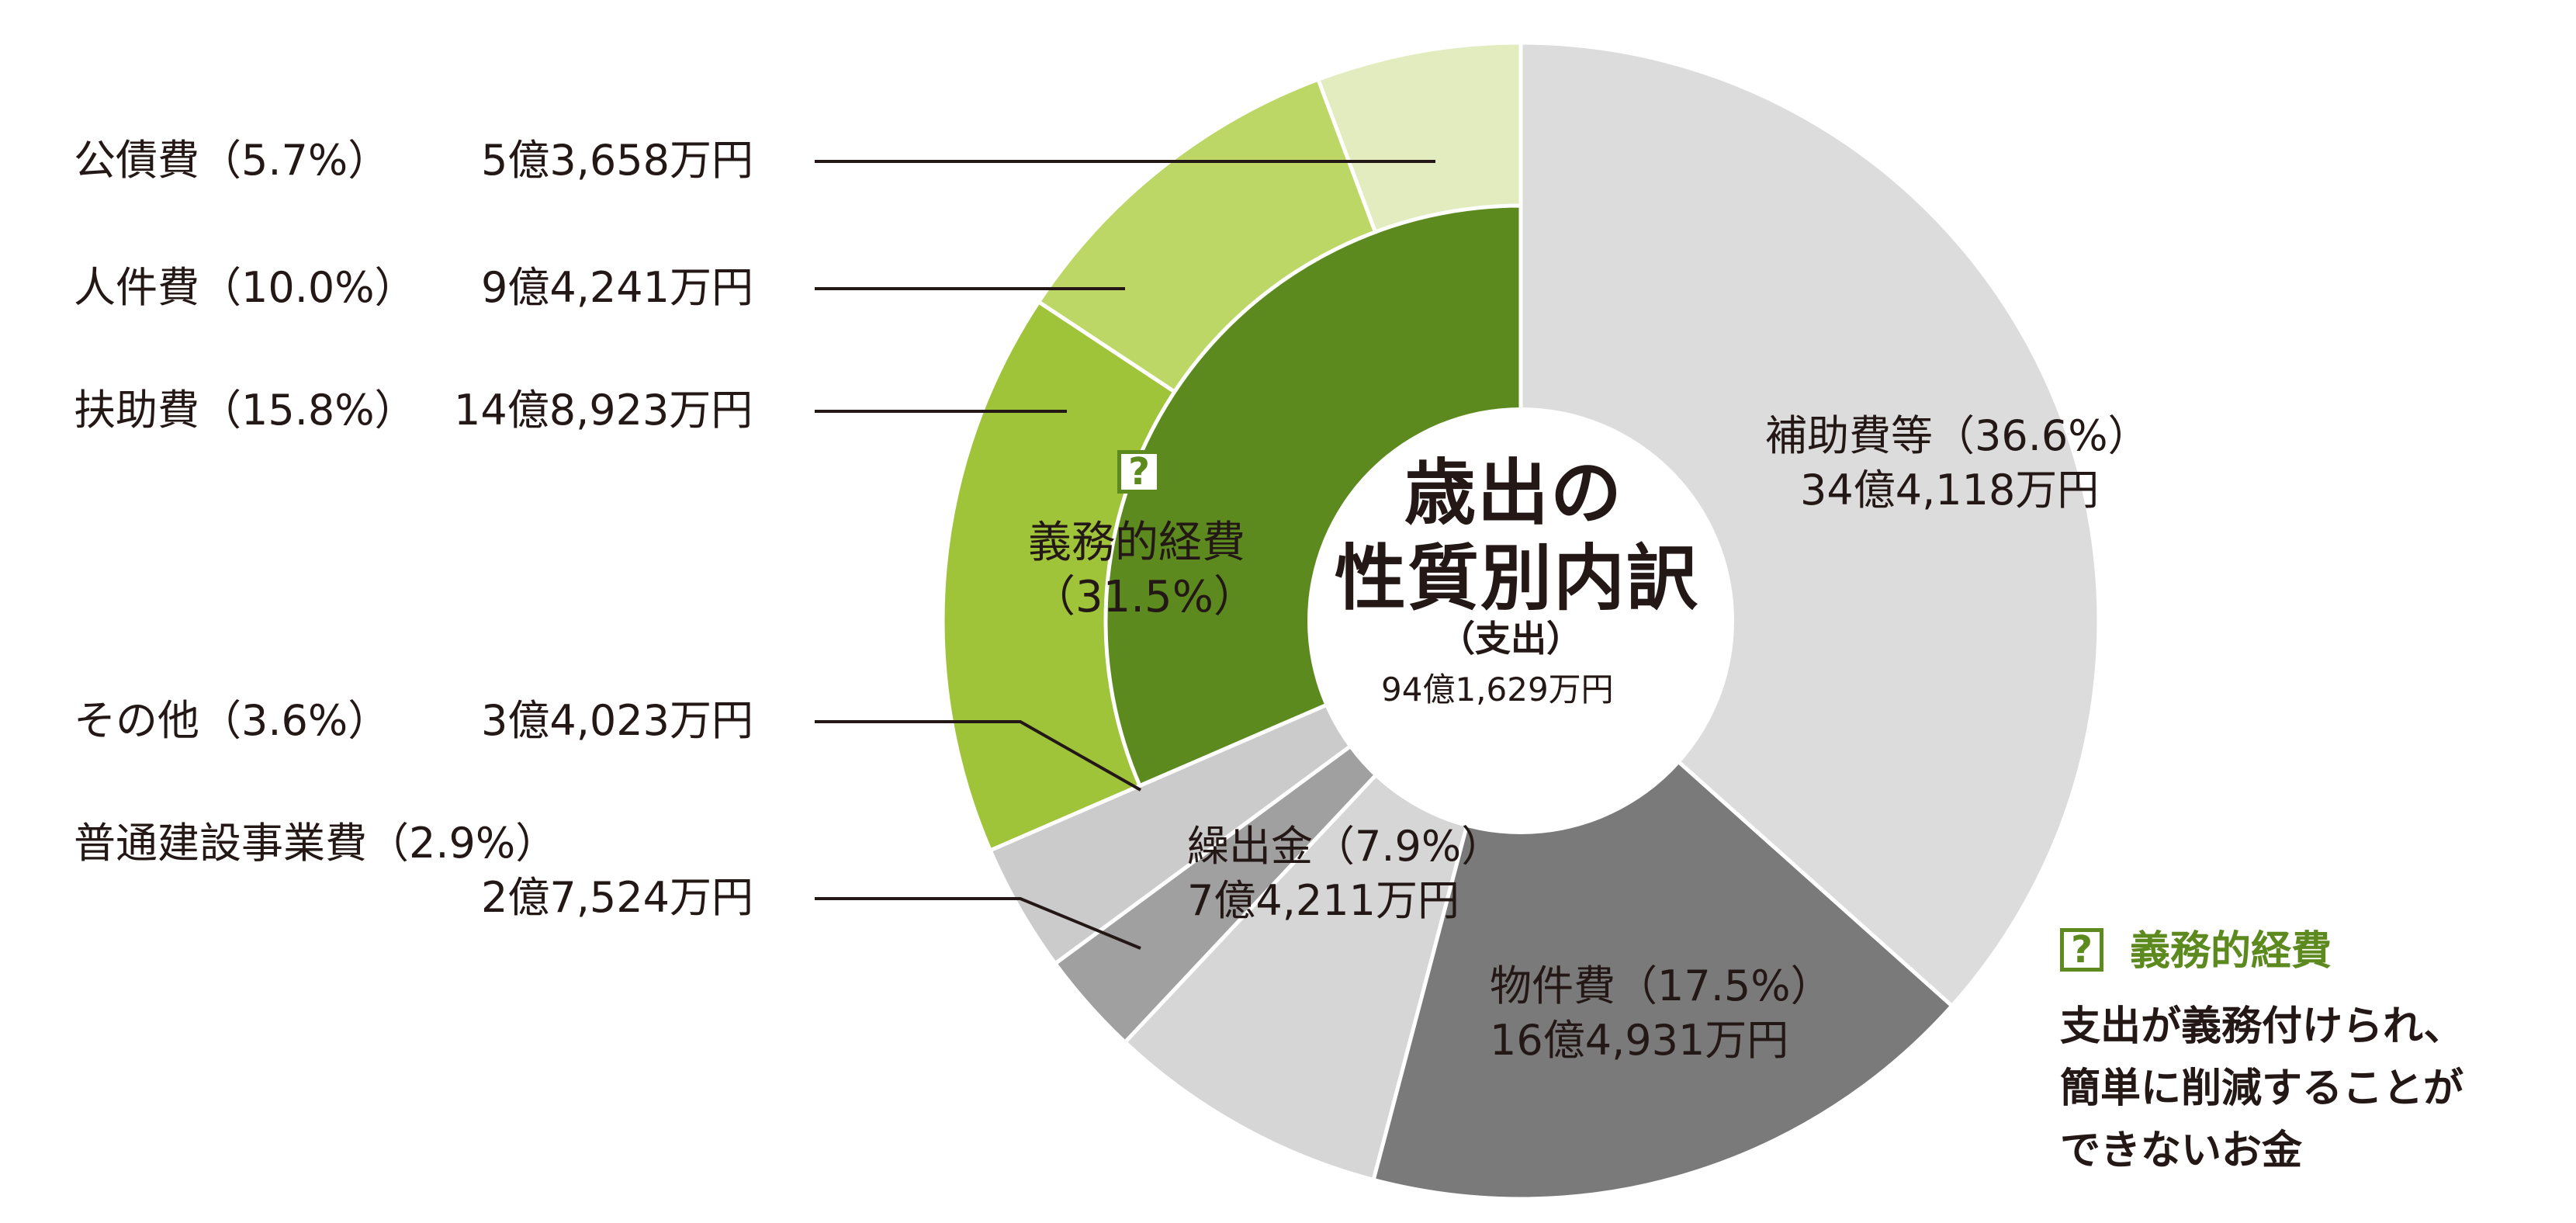 Image resolution: width=2576 pixels, height=1223 pixels. What do you see at coordinates (1949, 490) in the screenshot?
I see `amount-subsidies: 34億4,118万円` at bounding box center [1949, 490].